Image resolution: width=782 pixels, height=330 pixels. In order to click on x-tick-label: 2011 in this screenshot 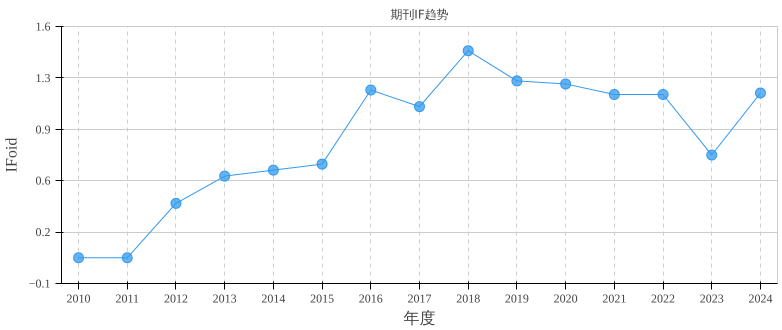, I will do `click(127, 299)`.